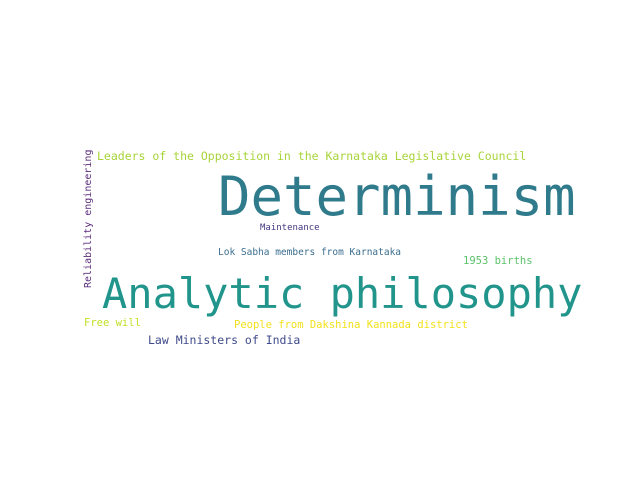 The height and width of the screenshot is (480, 640). I want to click on word-maintenance: Maintenance, so click(290, 228).